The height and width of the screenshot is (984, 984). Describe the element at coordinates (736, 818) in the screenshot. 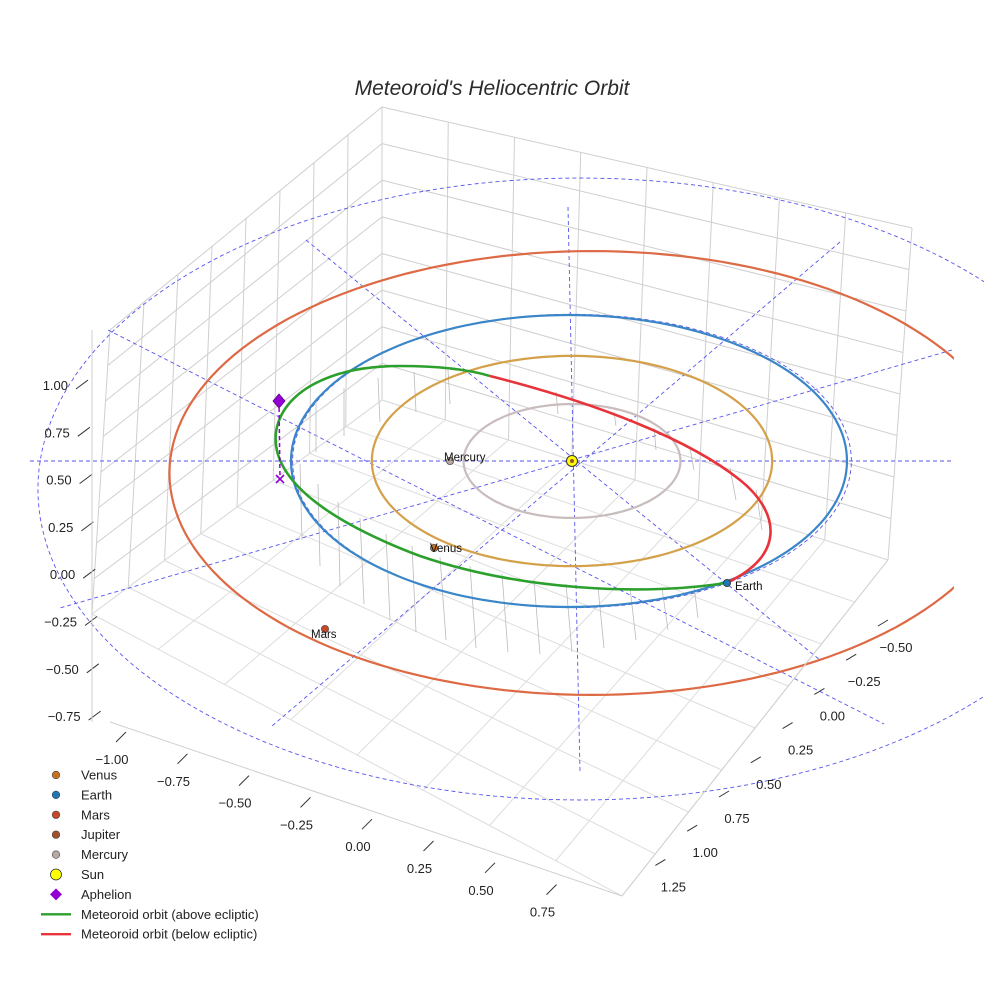

I see `y-tick-label: 0.75` at that location.